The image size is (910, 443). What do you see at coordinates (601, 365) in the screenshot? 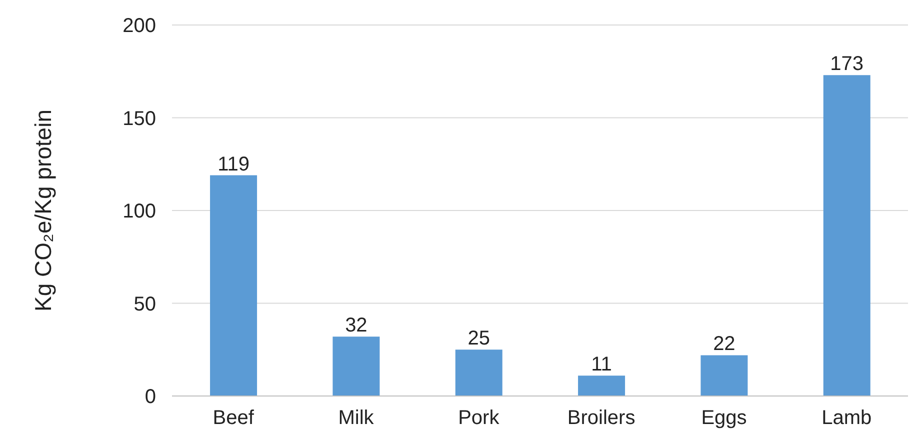
I see `data-label: 11` at bounding box center [601, 365].